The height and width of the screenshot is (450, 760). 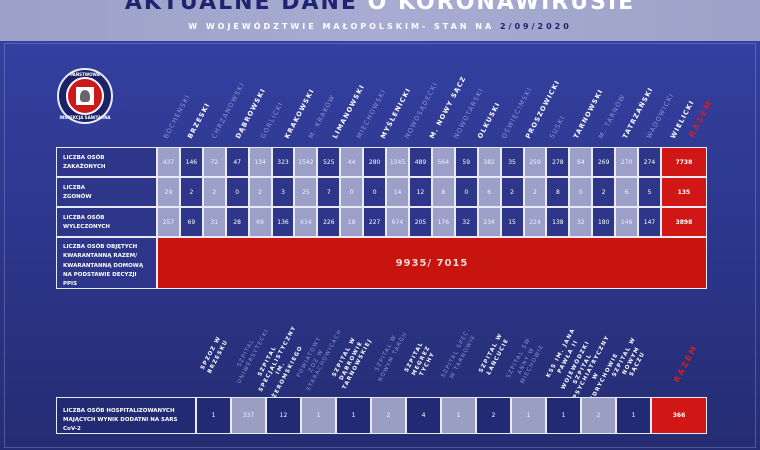 I want to click on table-cell: 257, so click(x=169, y=222).